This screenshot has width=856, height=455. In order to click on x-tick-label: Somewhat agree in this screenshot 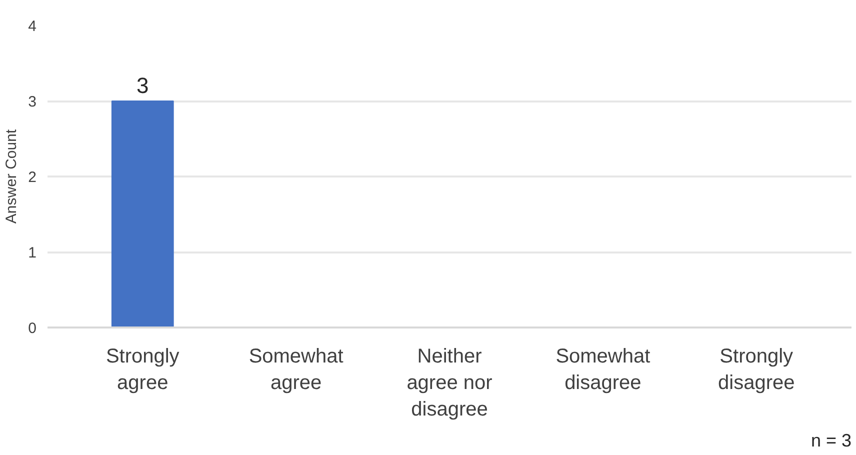, I will do `click(296, 370)`.